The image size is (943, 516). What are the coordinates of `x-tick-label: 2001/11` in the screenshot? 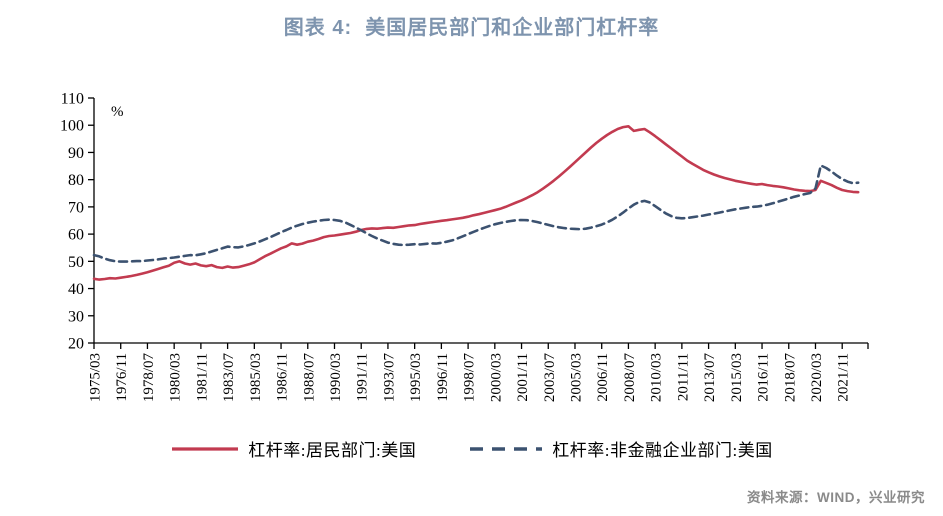 It's located at (523, 377).